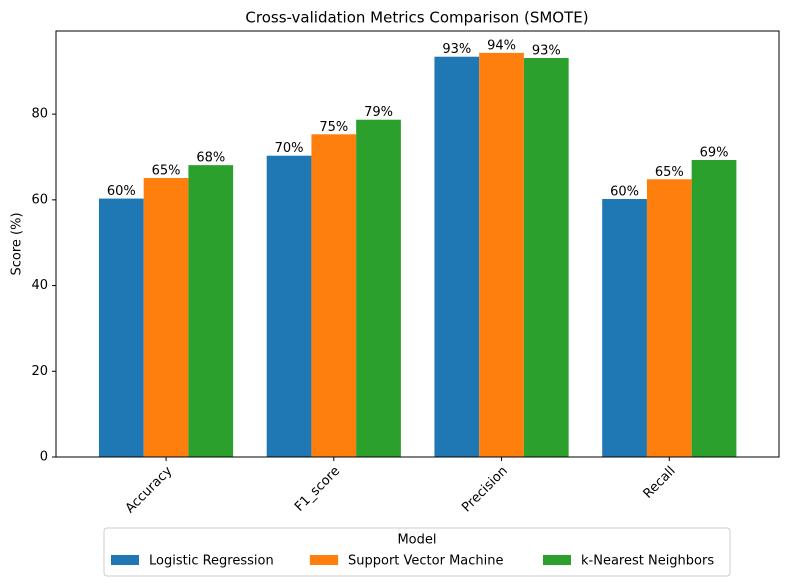 This screenshot has width=787, height=584. Describe the element at coordinates (211, 561) in the screenshot. I see `legend-label: Logistic Regression` at that location.